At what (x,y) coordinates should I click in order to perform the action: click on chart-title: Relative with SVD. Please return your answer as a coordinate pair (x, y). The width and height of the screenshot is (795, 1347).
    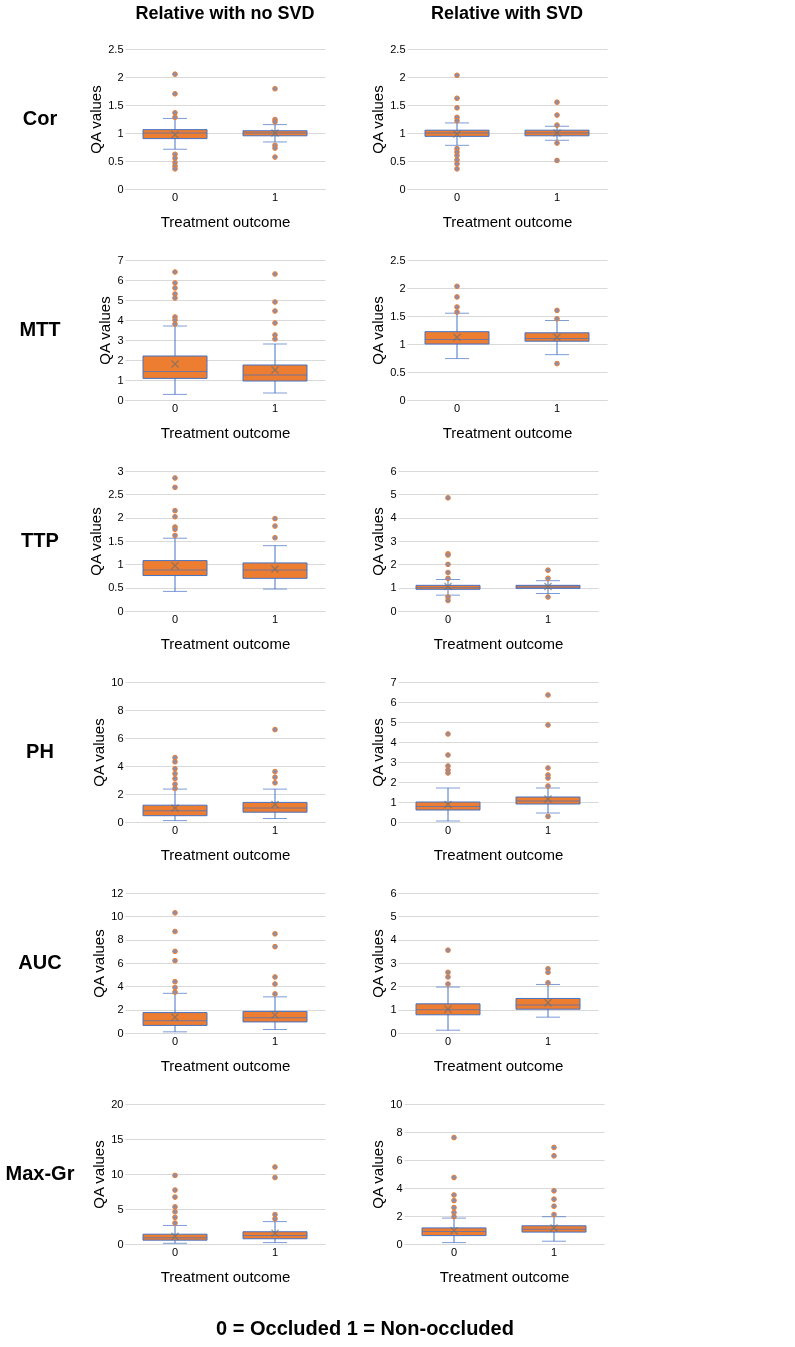
    Looking at the image, I should click on (507, 13).